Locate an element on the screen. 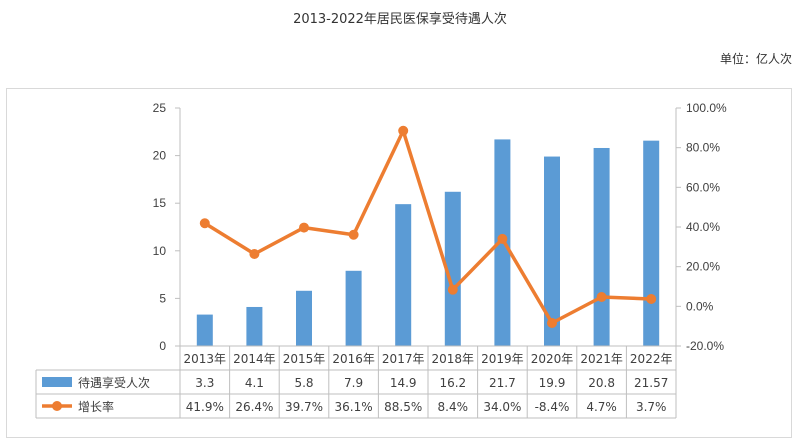 The image size is (800, 448). bar-value-cell: 5.8 is located at coordinates (303, 383).